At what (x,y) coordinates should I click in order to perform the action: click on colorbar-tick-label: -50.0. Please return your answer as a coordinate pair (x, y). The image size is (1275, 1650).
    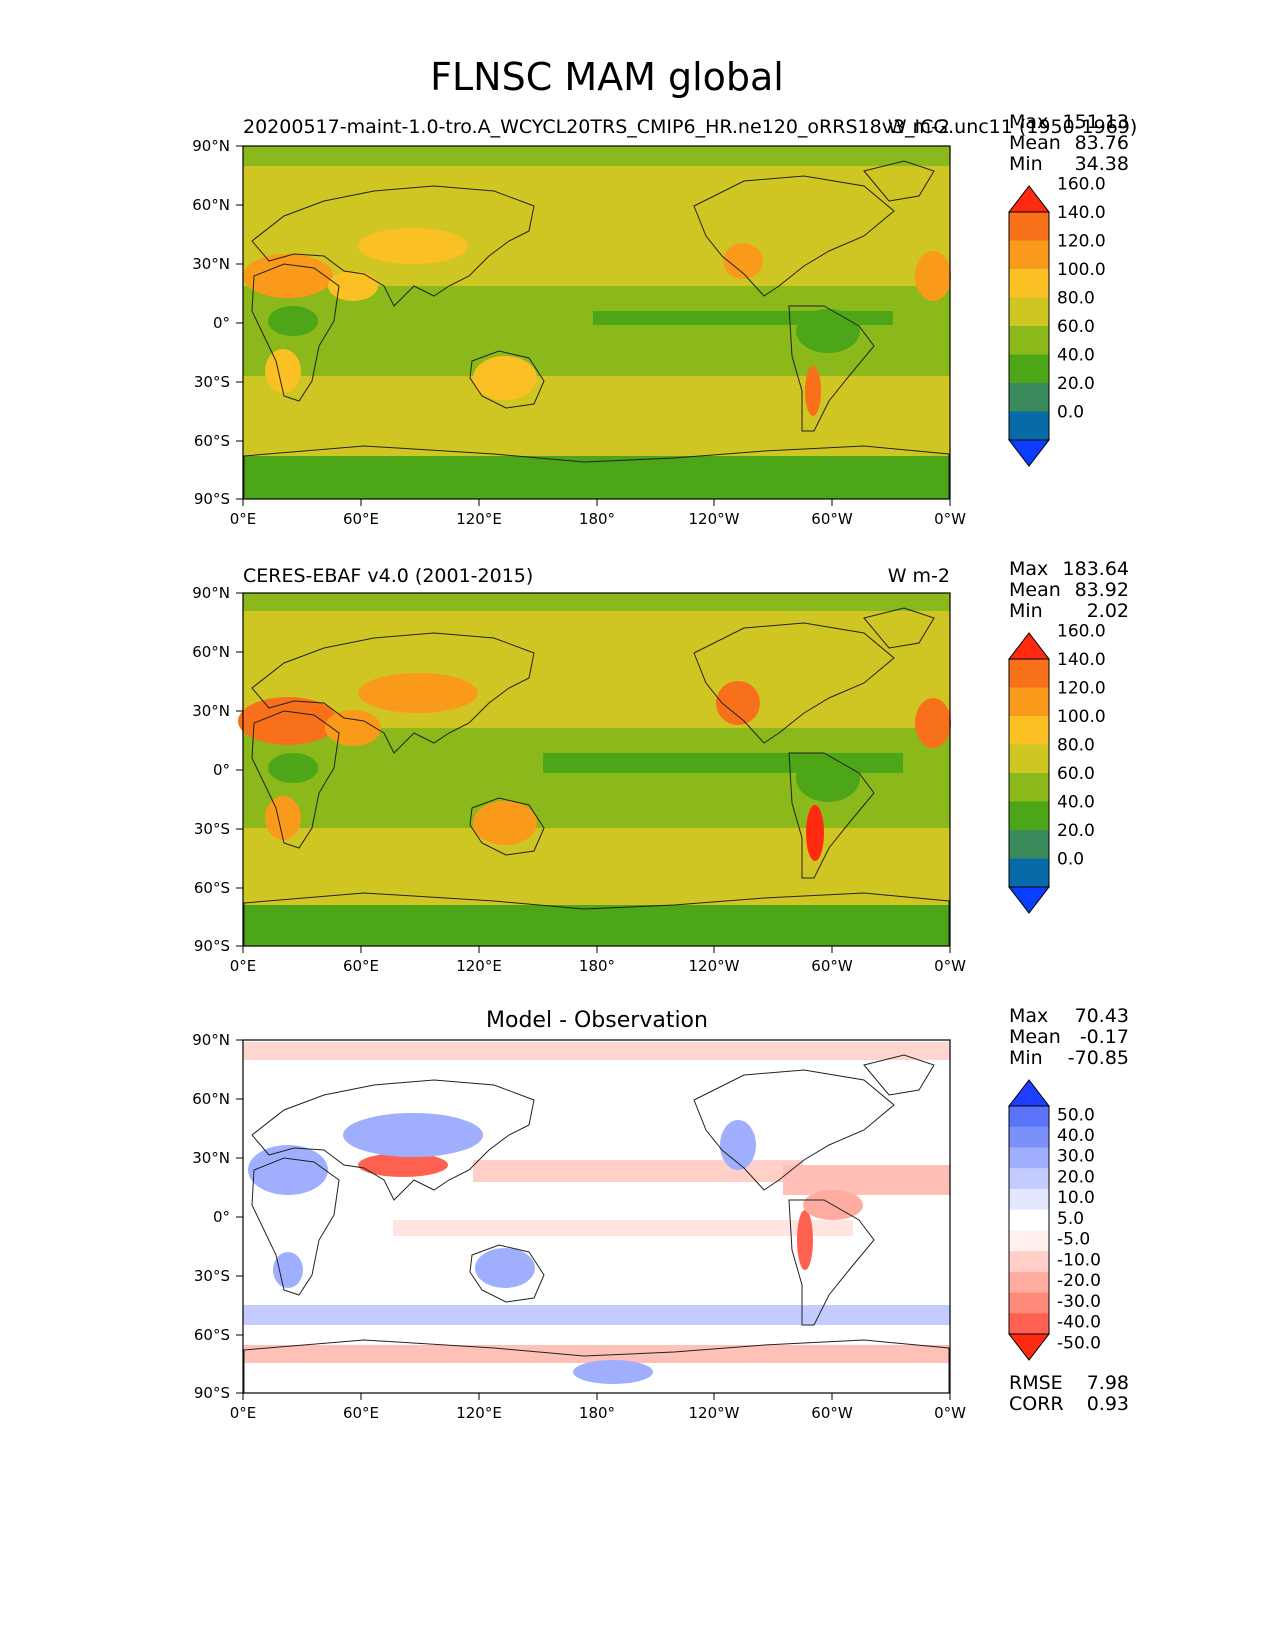
    Looking at the image, I should click on (1079, 1343).